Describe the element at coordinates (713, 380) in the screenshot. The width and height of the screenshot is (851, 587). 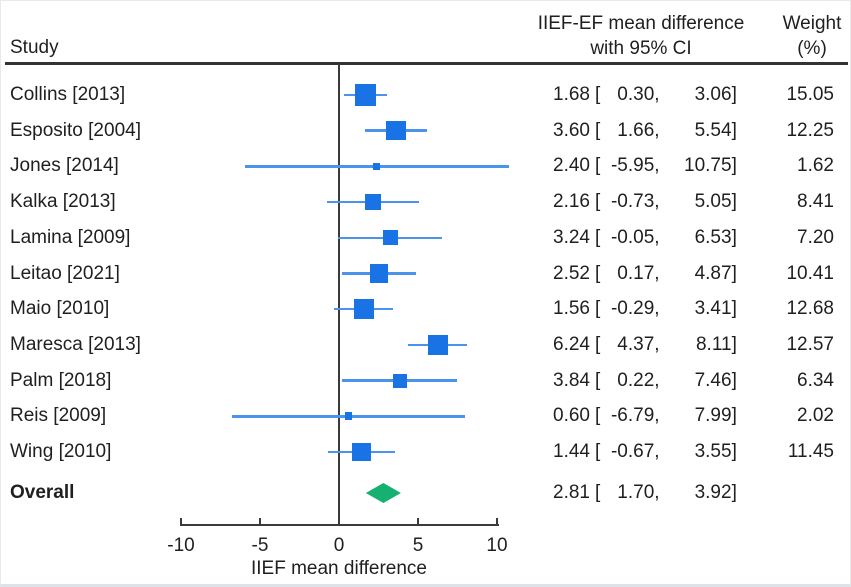
I see `study-ci-upper: 7.46` at that location.